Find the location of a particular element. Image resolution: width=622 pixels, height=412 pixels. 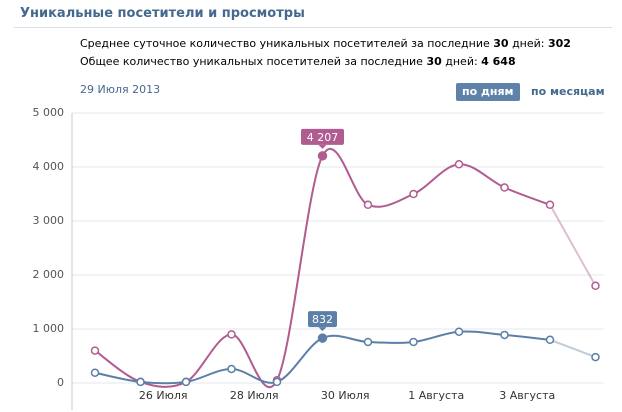

stat-value: 302 is located at coordinates (559, 43).